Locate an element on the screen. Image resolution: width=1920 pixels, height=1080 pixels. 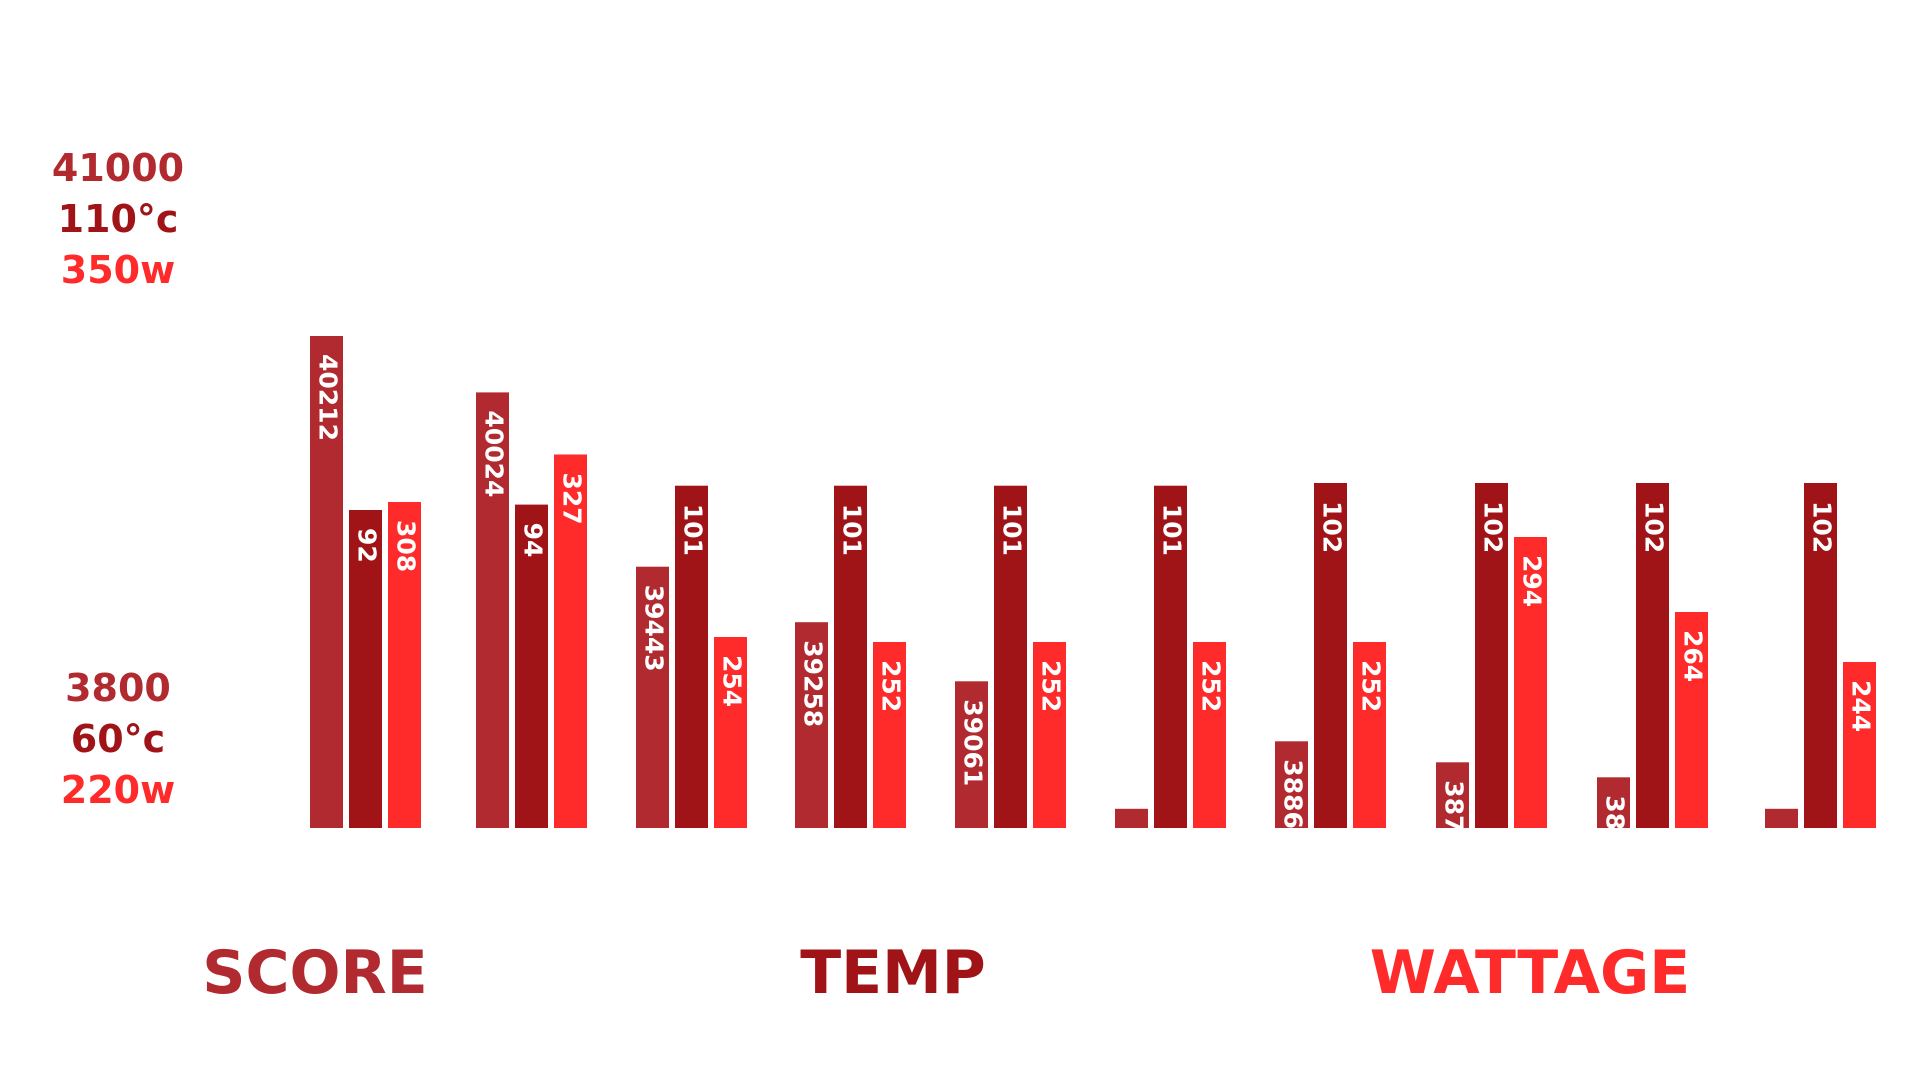
y-min-wattage-label: 220w is located at coordinates (118, 790).